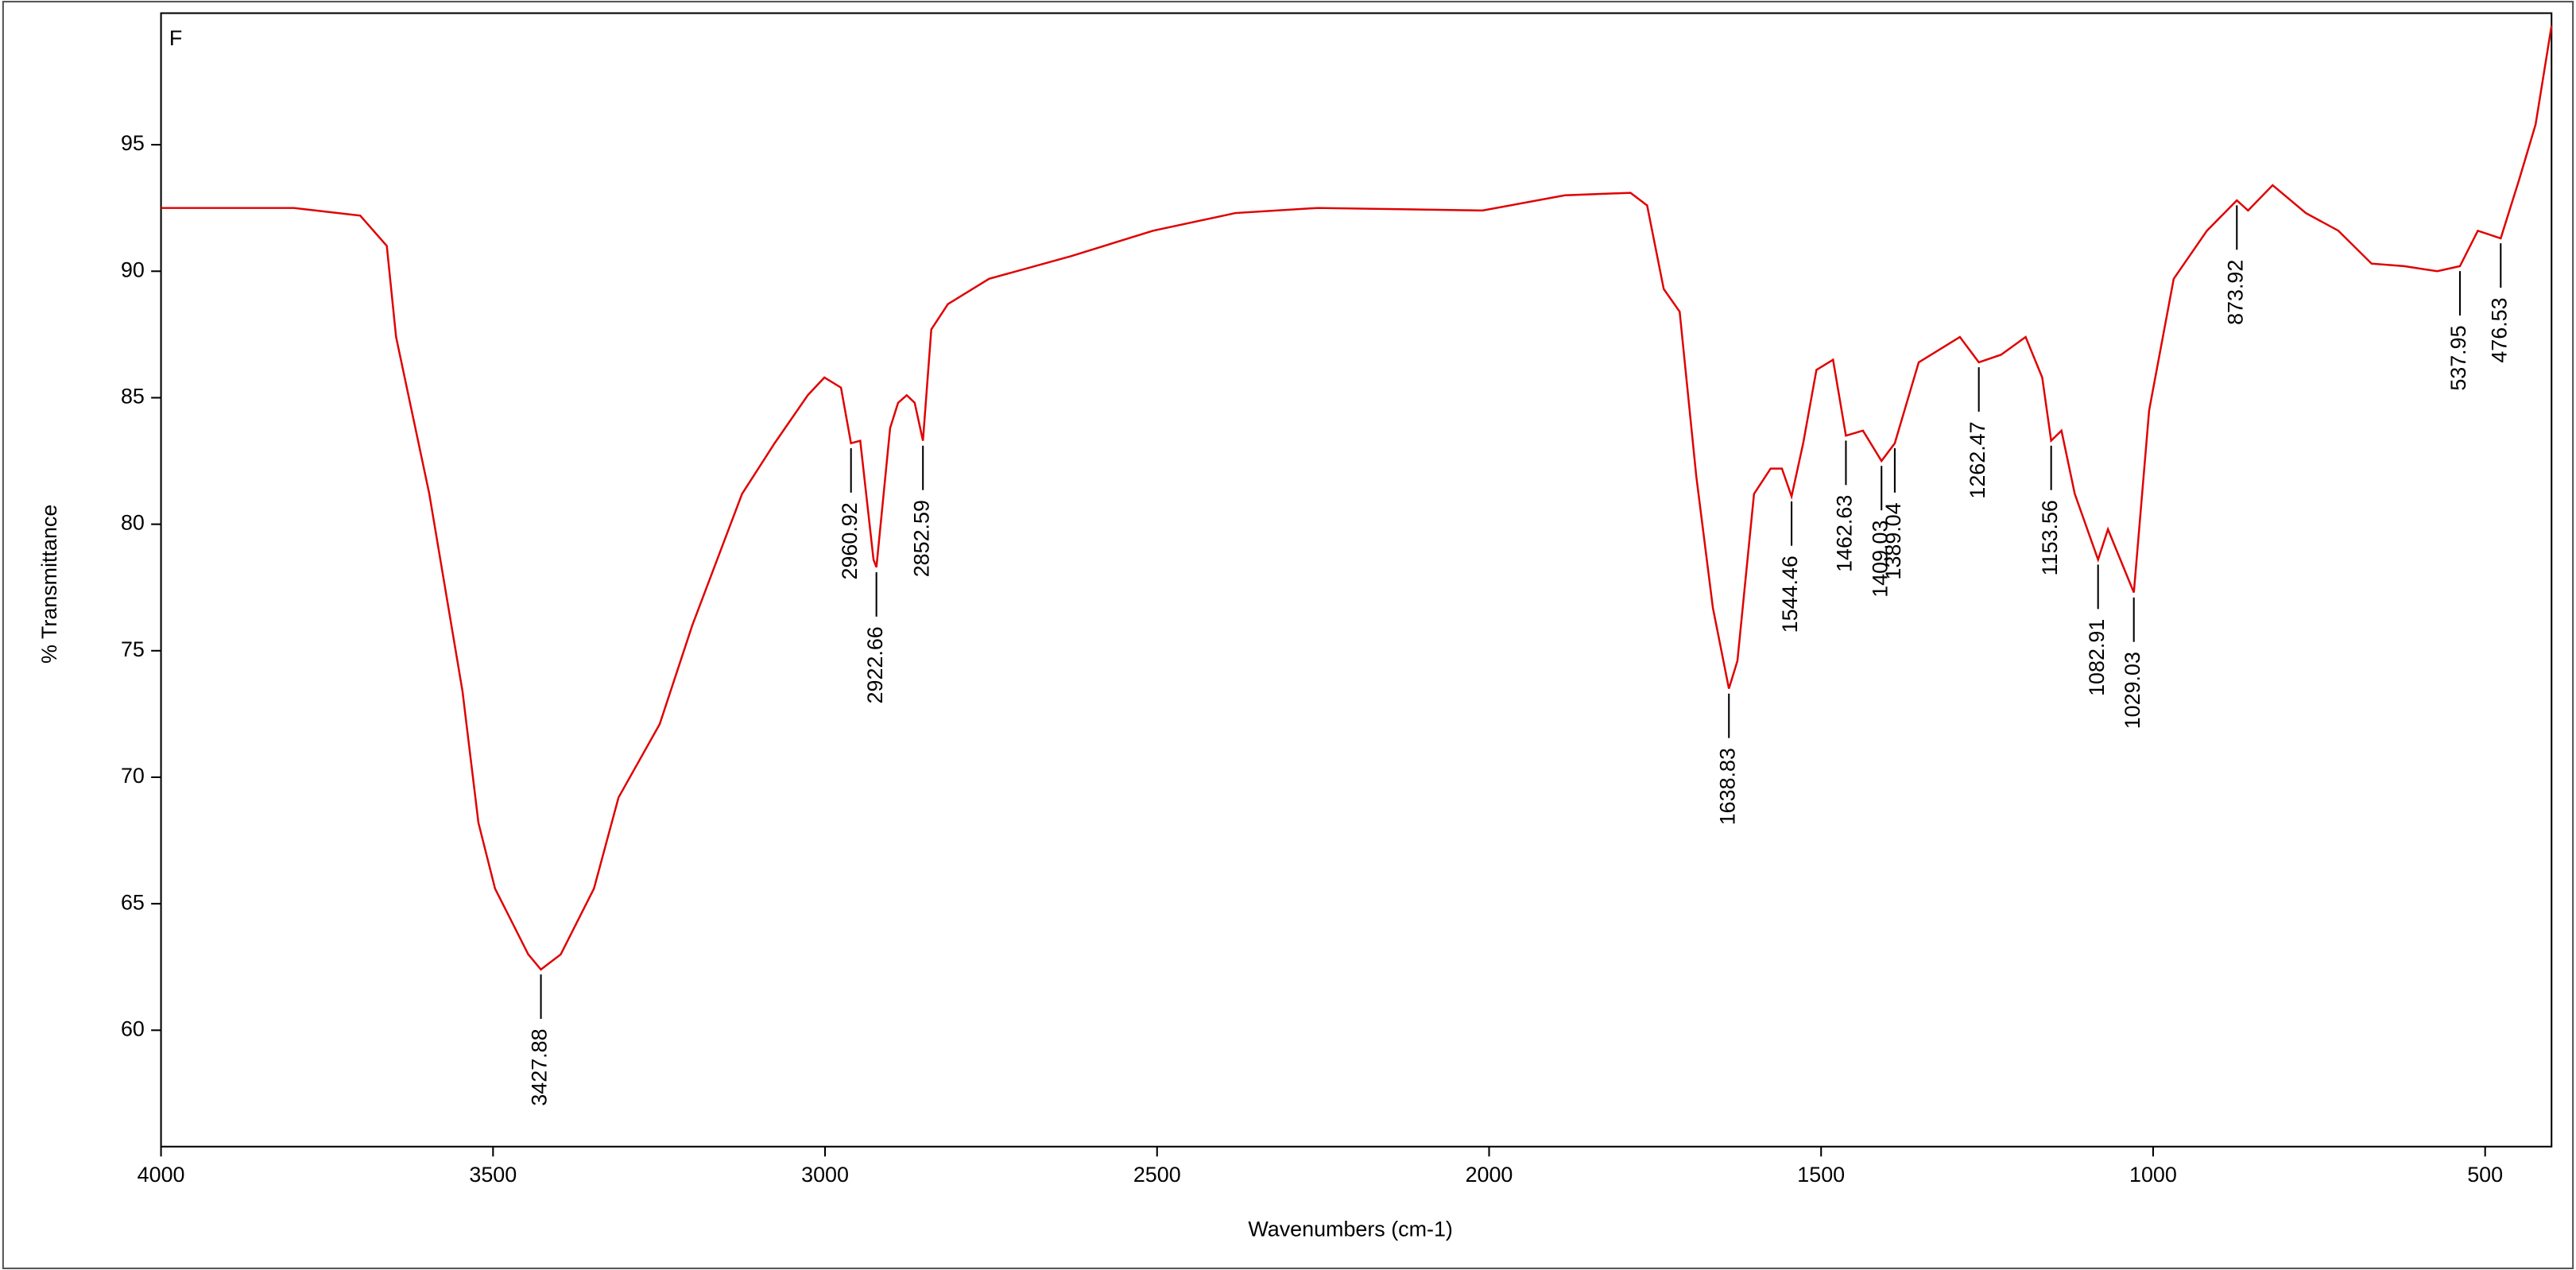 The height and width of the screenshot is (1270, 2576). I want to click on peak-label: 1153.56, so click(2050, 537).